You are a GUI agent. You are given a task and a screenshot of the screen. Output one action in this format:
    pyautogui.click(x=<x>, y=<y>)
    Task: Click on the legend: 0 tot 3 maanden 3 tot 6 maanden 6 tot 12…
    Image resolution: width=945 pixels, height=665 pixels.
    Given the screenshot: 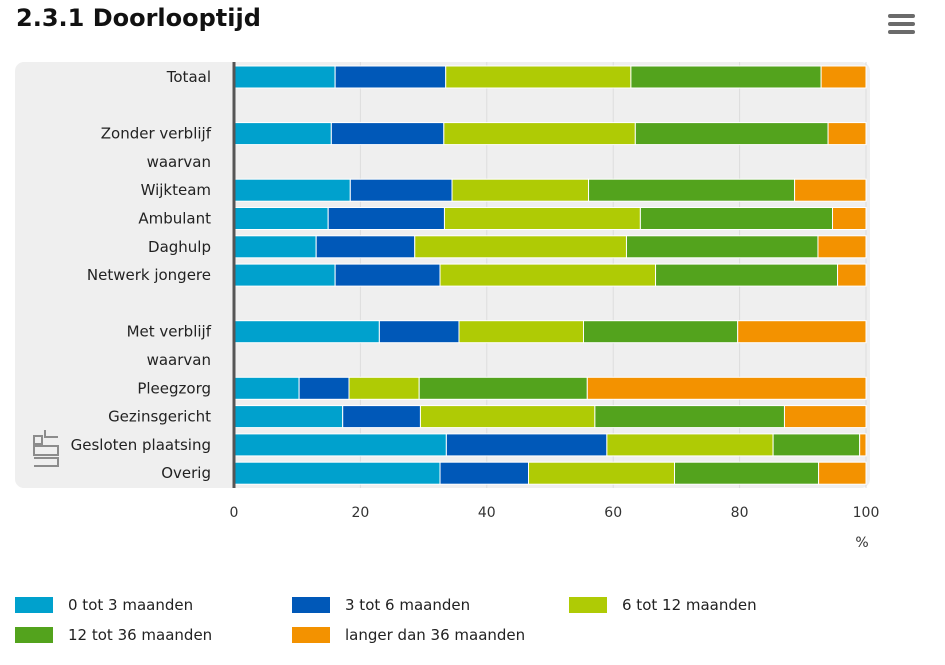 What is the action you would take?
    pyautogui.click(x=465, y=625)
    